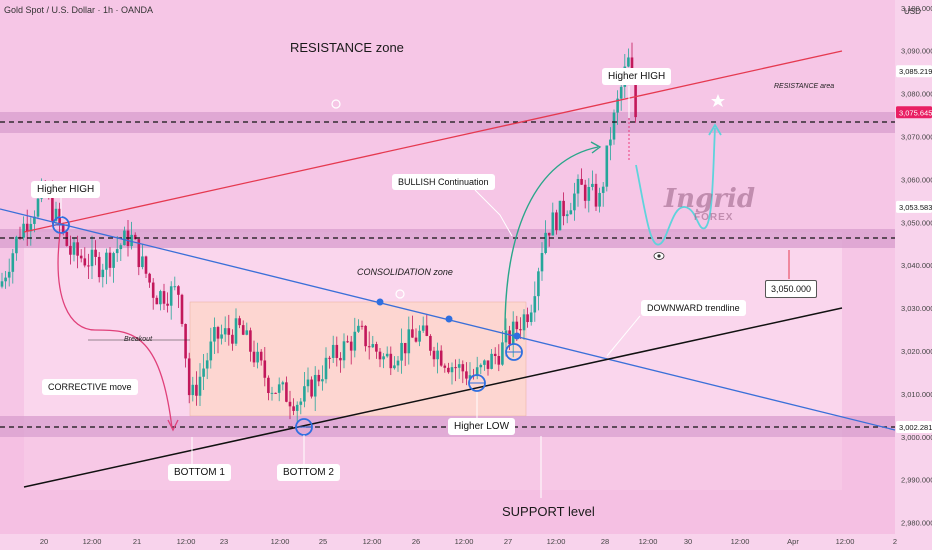  I want to click on price-tick-label: 3,080.000, so click(916, 94).